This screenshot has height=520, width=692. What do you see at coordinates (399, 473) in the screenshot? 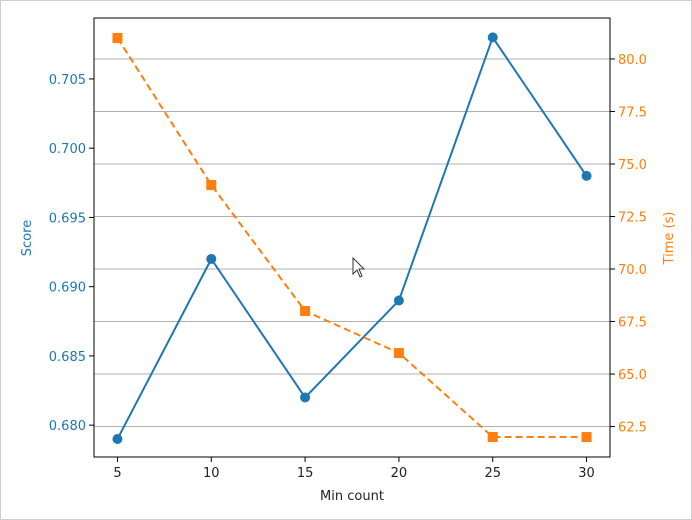
I see `x-tick-label: 20` at bounding box center [399, 473].